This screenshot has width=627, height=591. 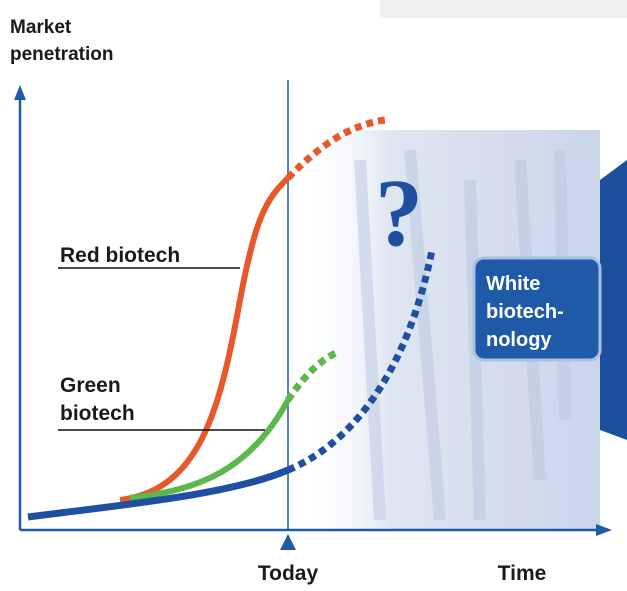 What do you see at coordinates (20, 92) in the screenshot?
I see `y-axis-arrow` at bounding box center [20, 92].